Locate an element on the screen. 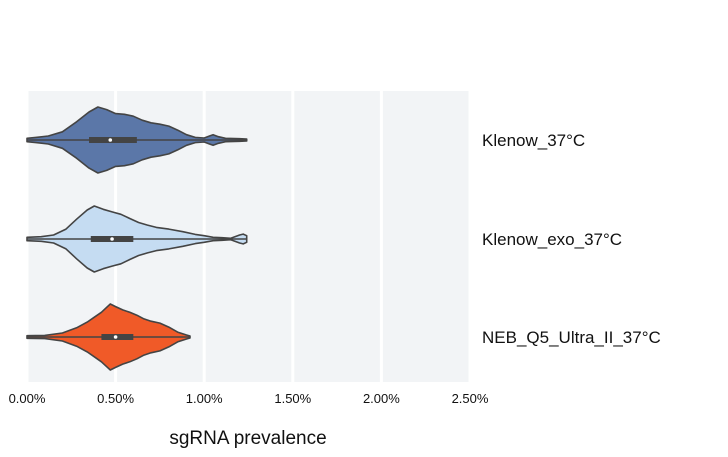 This screenshot has width=728, height=457. category-label: Klenow_exo_37°C is located at coordinates (552, 239).